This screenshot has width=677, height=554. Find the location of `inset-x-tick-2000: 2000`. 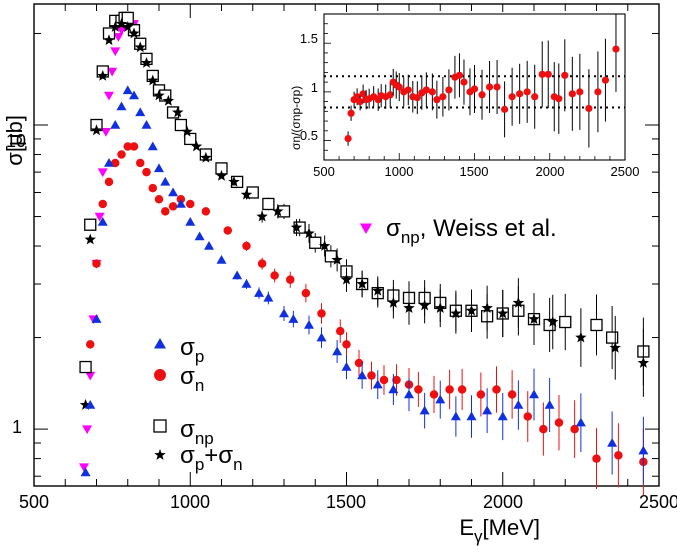

inset-x-tick-2000: 2000 is located at coordinates (550, 171).